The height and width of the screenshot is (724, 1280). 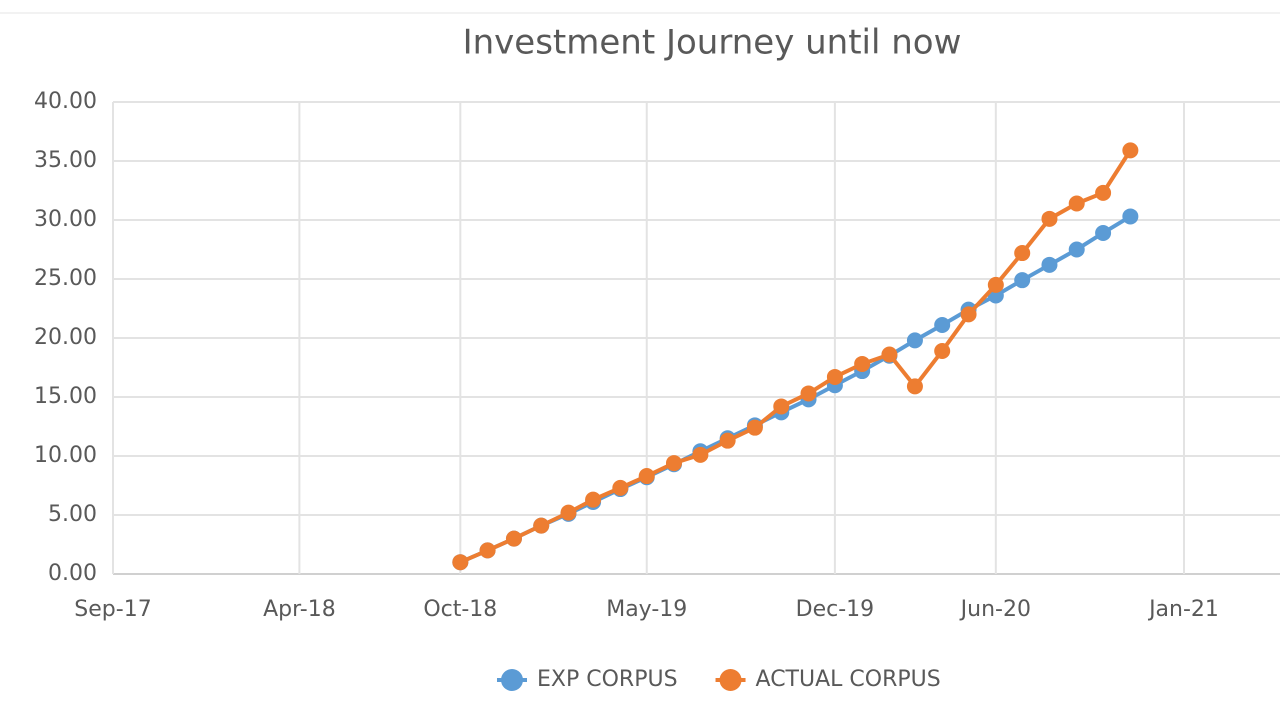 I want to click on x-tick-label: Sep-17, so click(x=112, y=609).